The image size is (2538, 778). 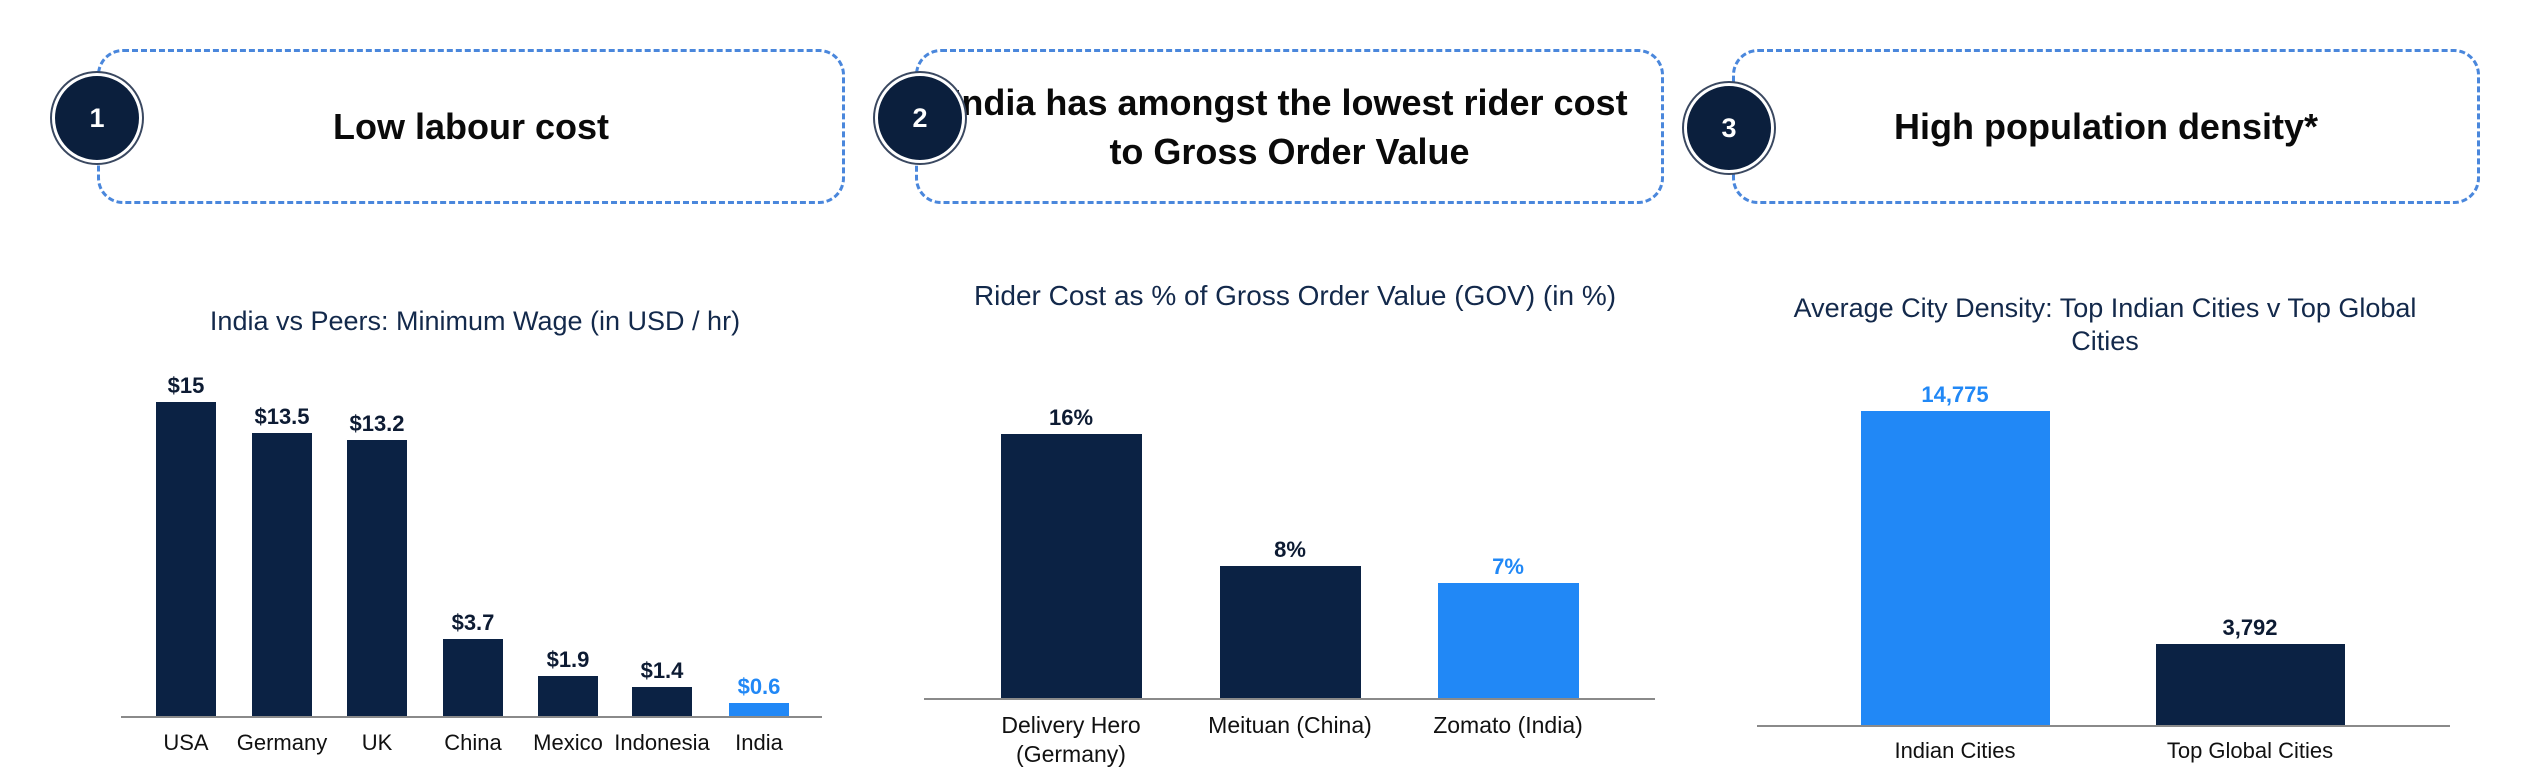 I want to click on data-label-top-global-cities: 3,792, so click(x=2250, y=628).